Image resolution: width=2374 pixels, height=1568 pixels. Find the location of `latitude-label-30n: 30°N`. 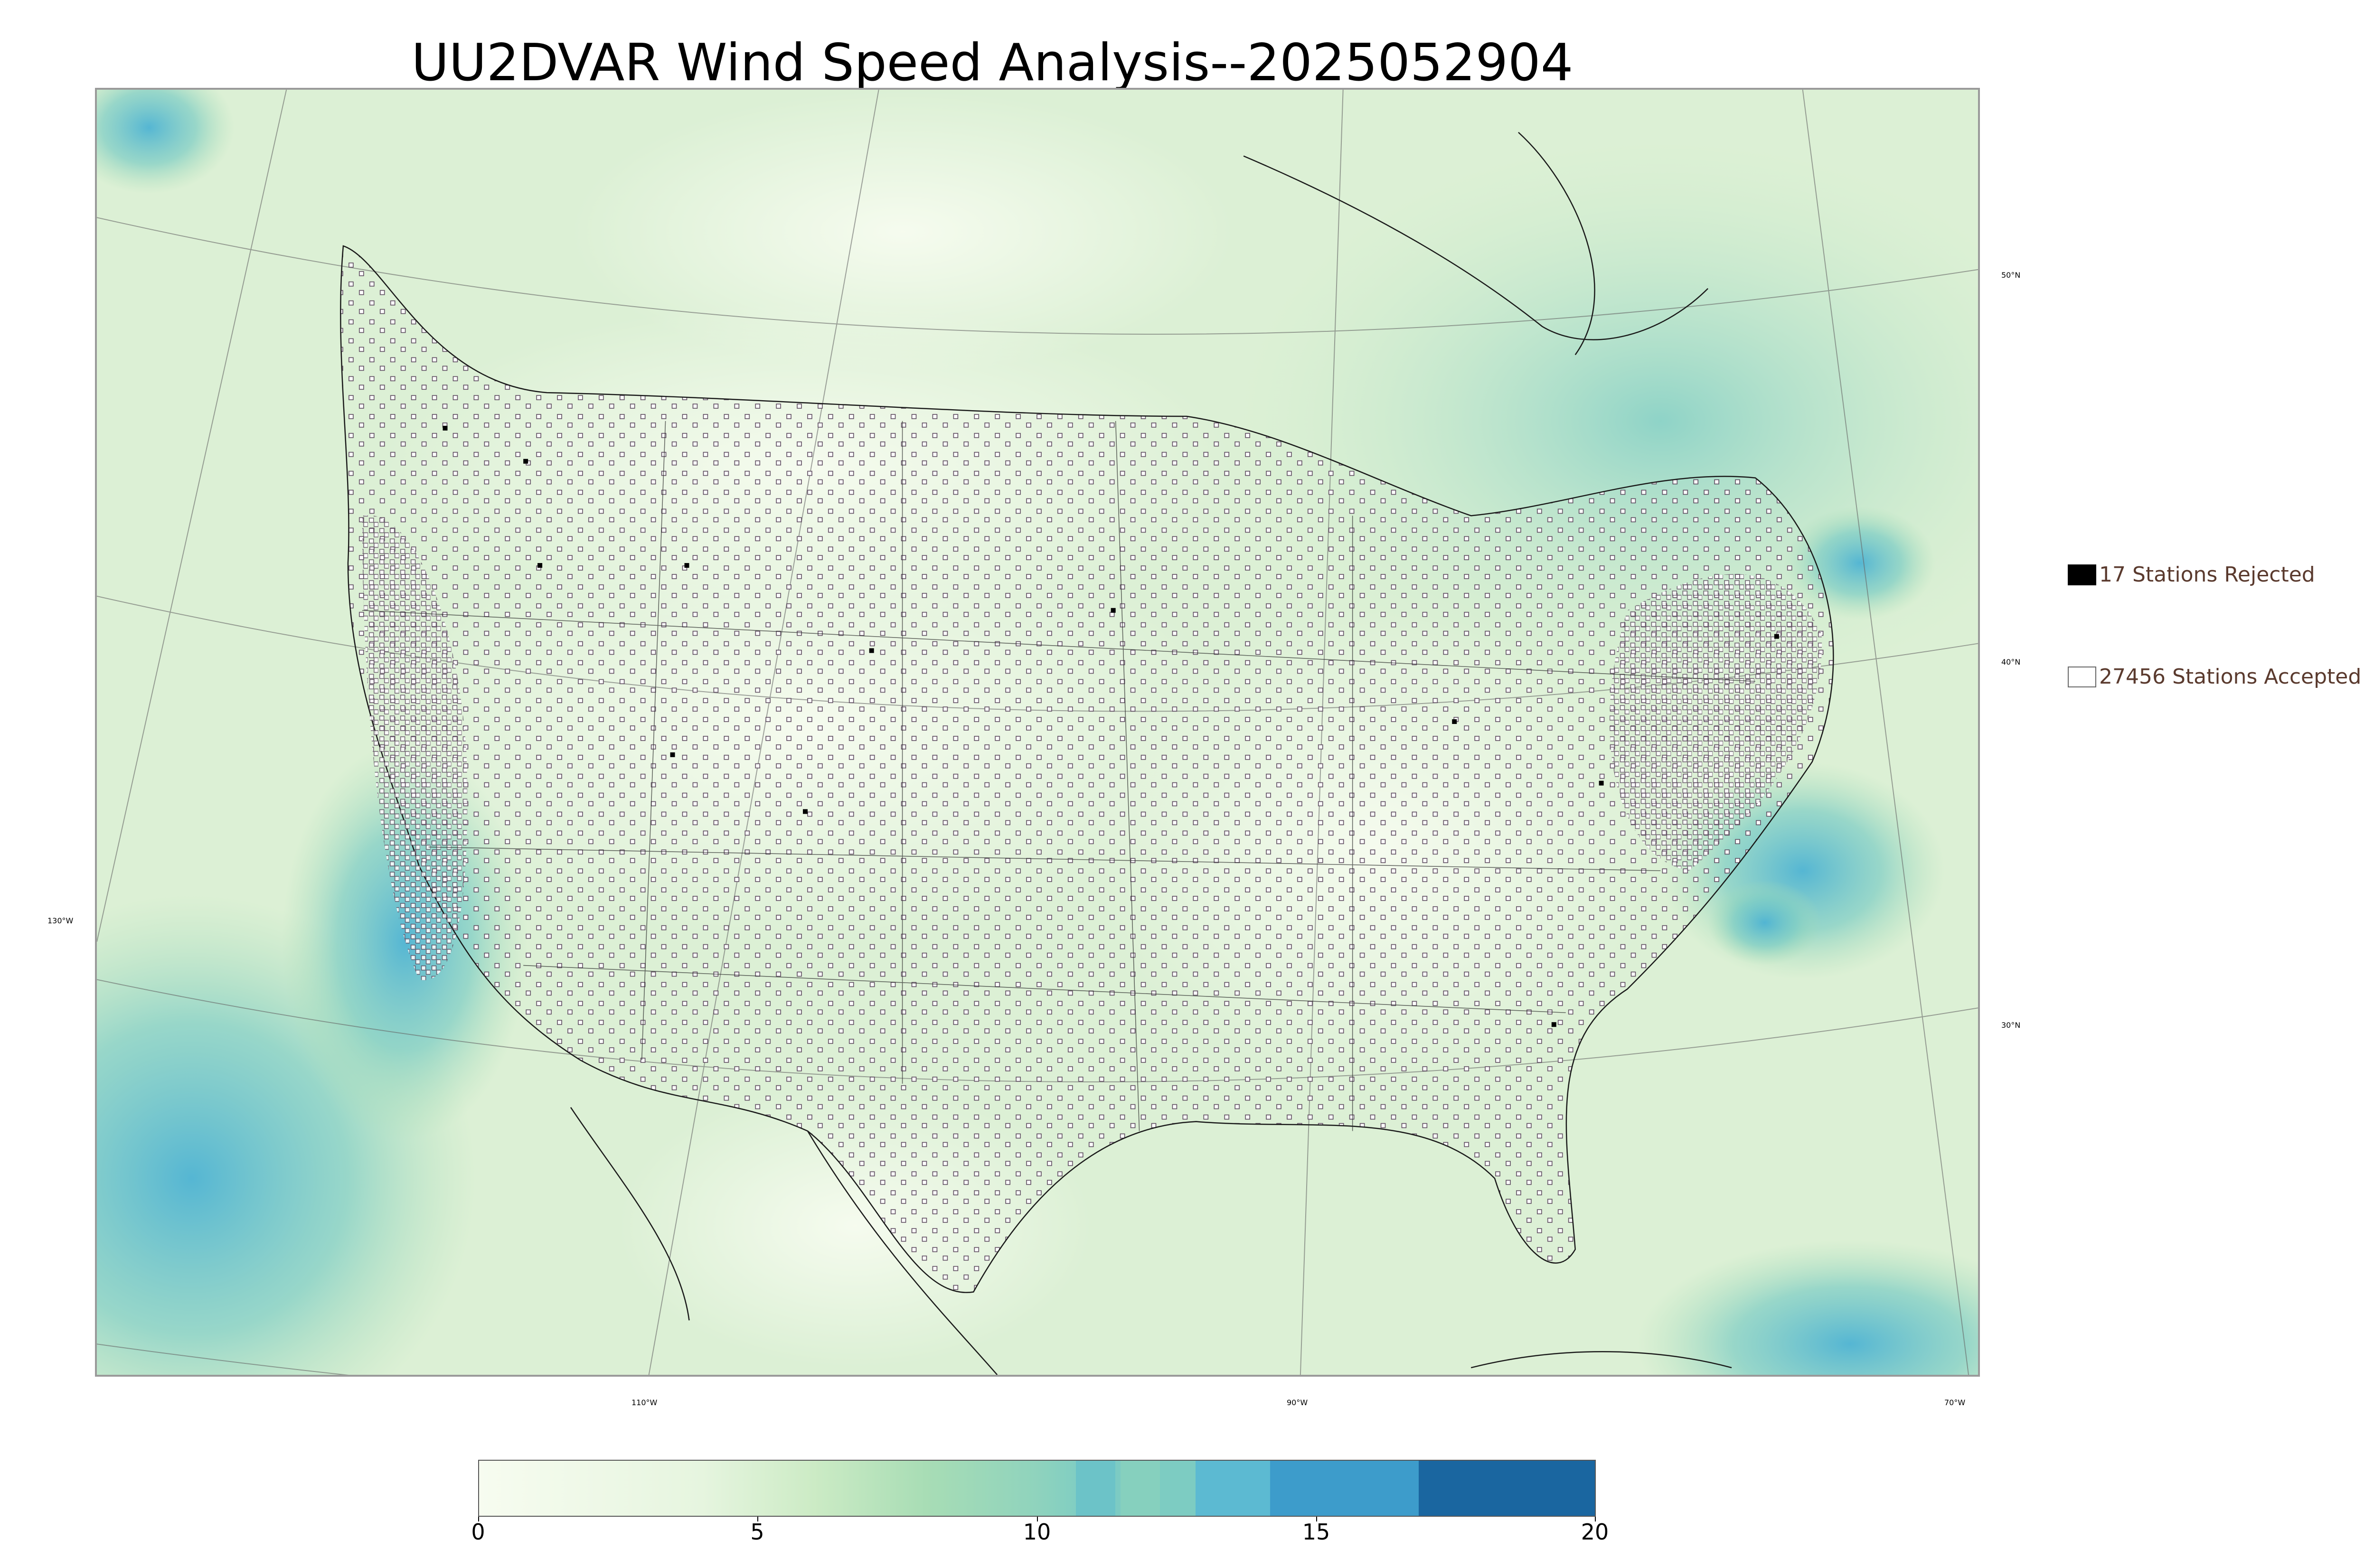

latitude-label-30n: 30°N is located at coordinates (2011, 1025).